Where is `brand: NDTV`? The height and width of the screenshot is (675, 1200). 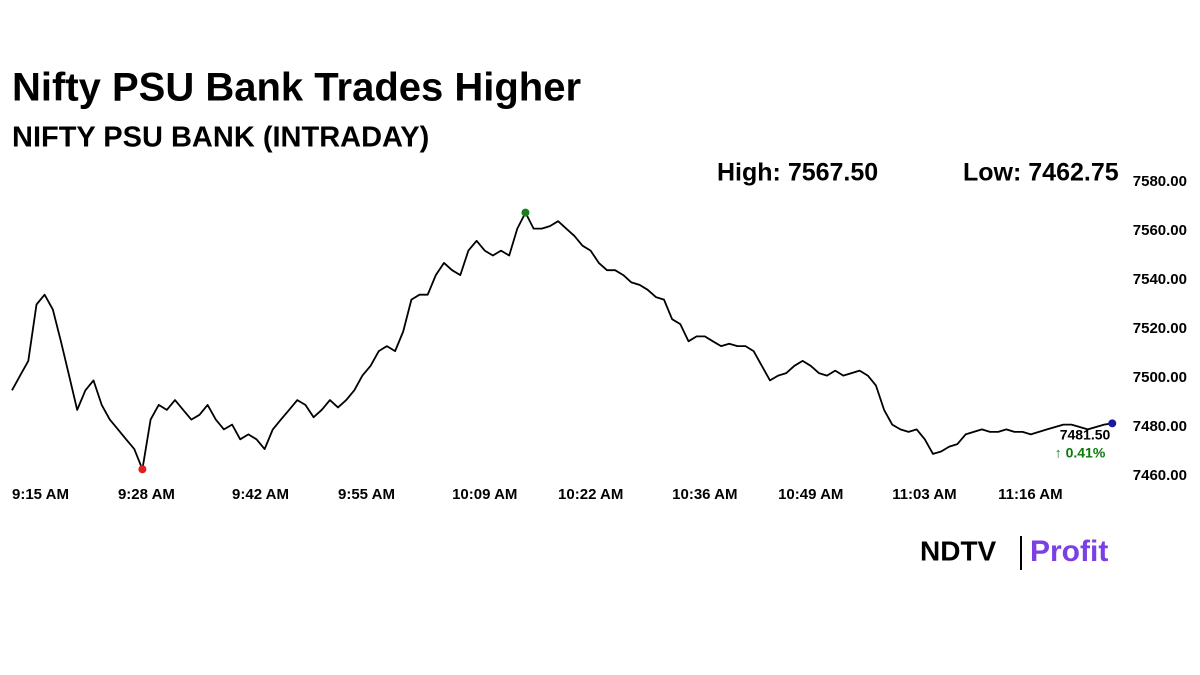 brand: NDTV is located at coordinates (958, 550).